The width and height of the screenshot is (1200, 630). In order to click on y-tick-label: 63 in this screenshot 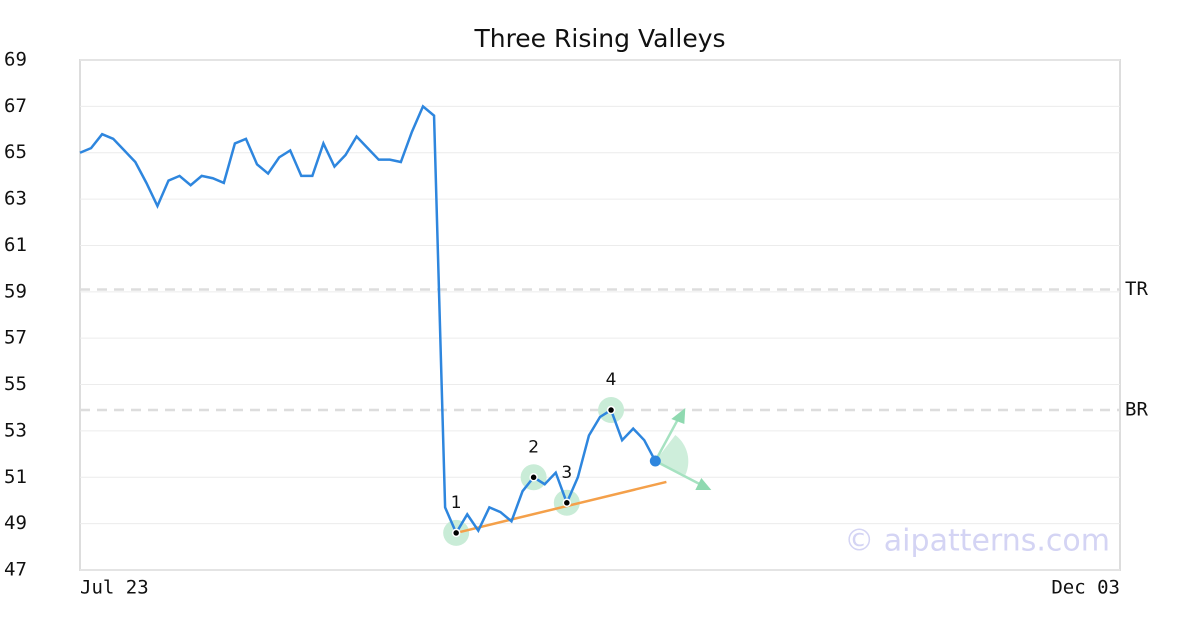, I will do `click(15, 199)`.